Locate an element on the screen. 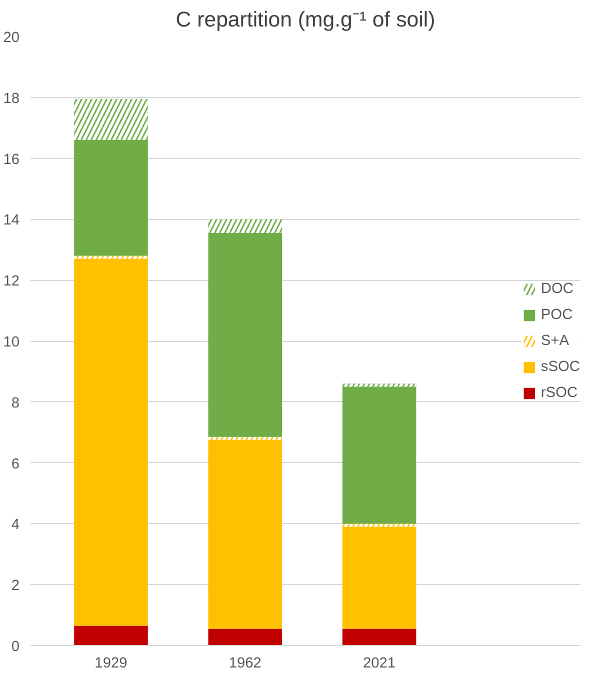 The width and height of the screenshot is (616, 682). y-tick-label: 14 is located at coordinates (11, 220).